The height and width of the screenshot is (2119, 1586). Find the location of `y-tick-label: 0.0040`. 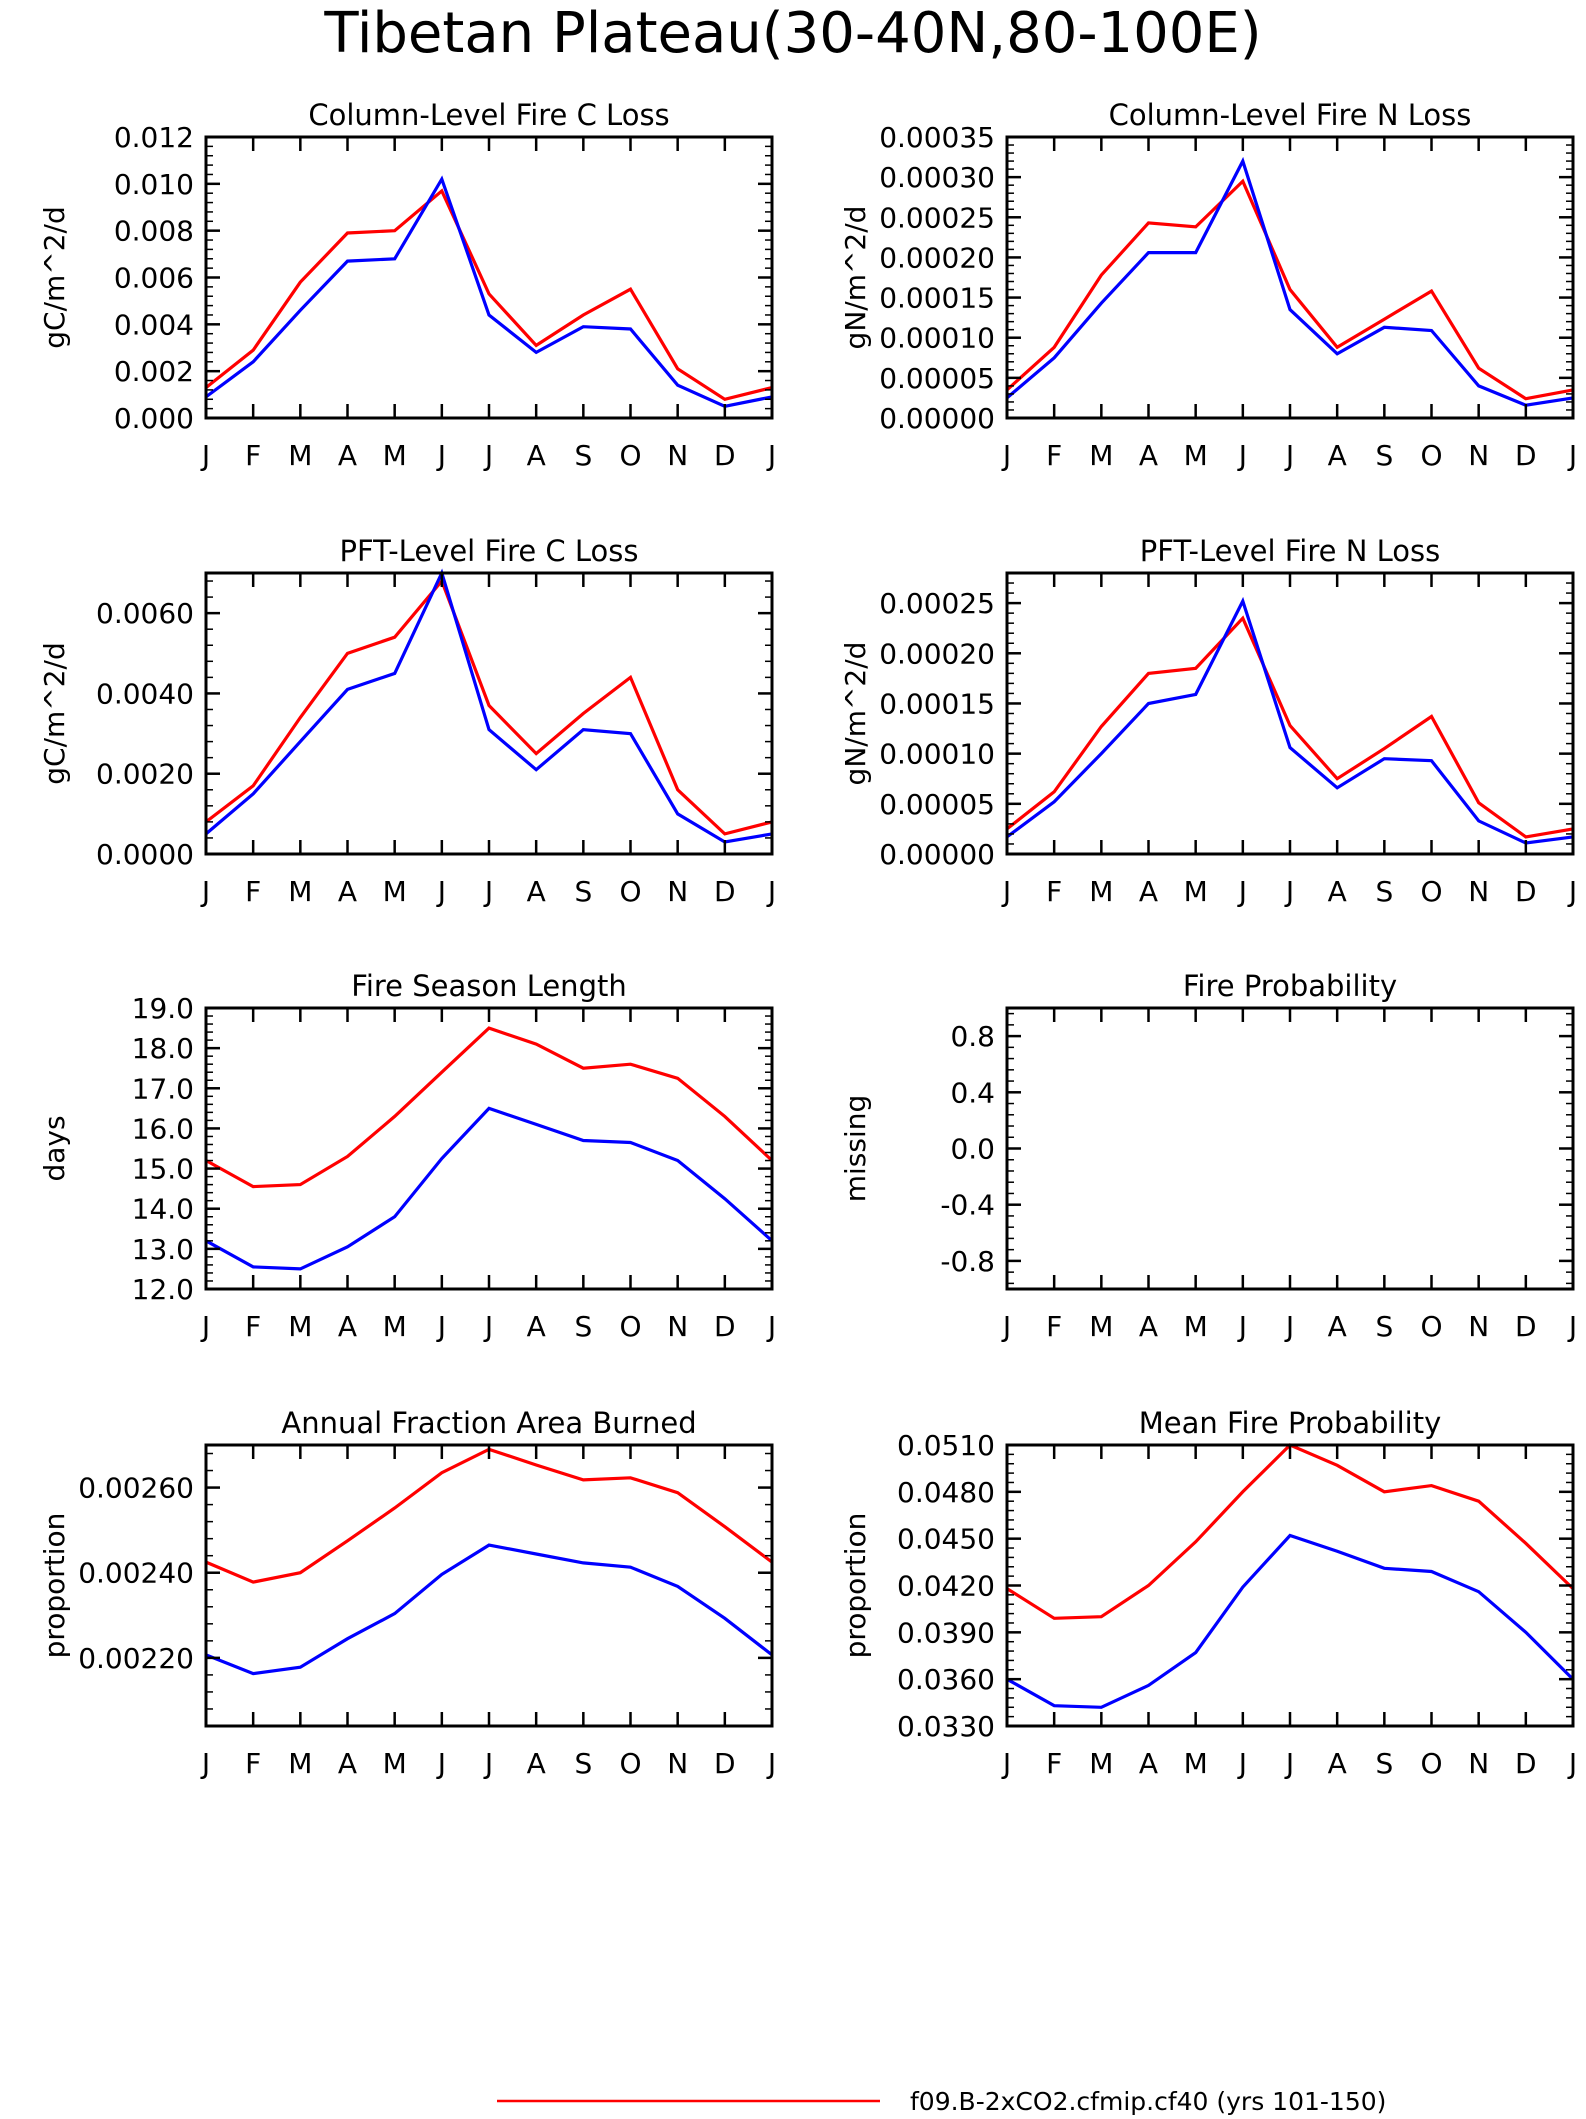

y-tick-label: 0.0040 is located at coordinates (145, 693).